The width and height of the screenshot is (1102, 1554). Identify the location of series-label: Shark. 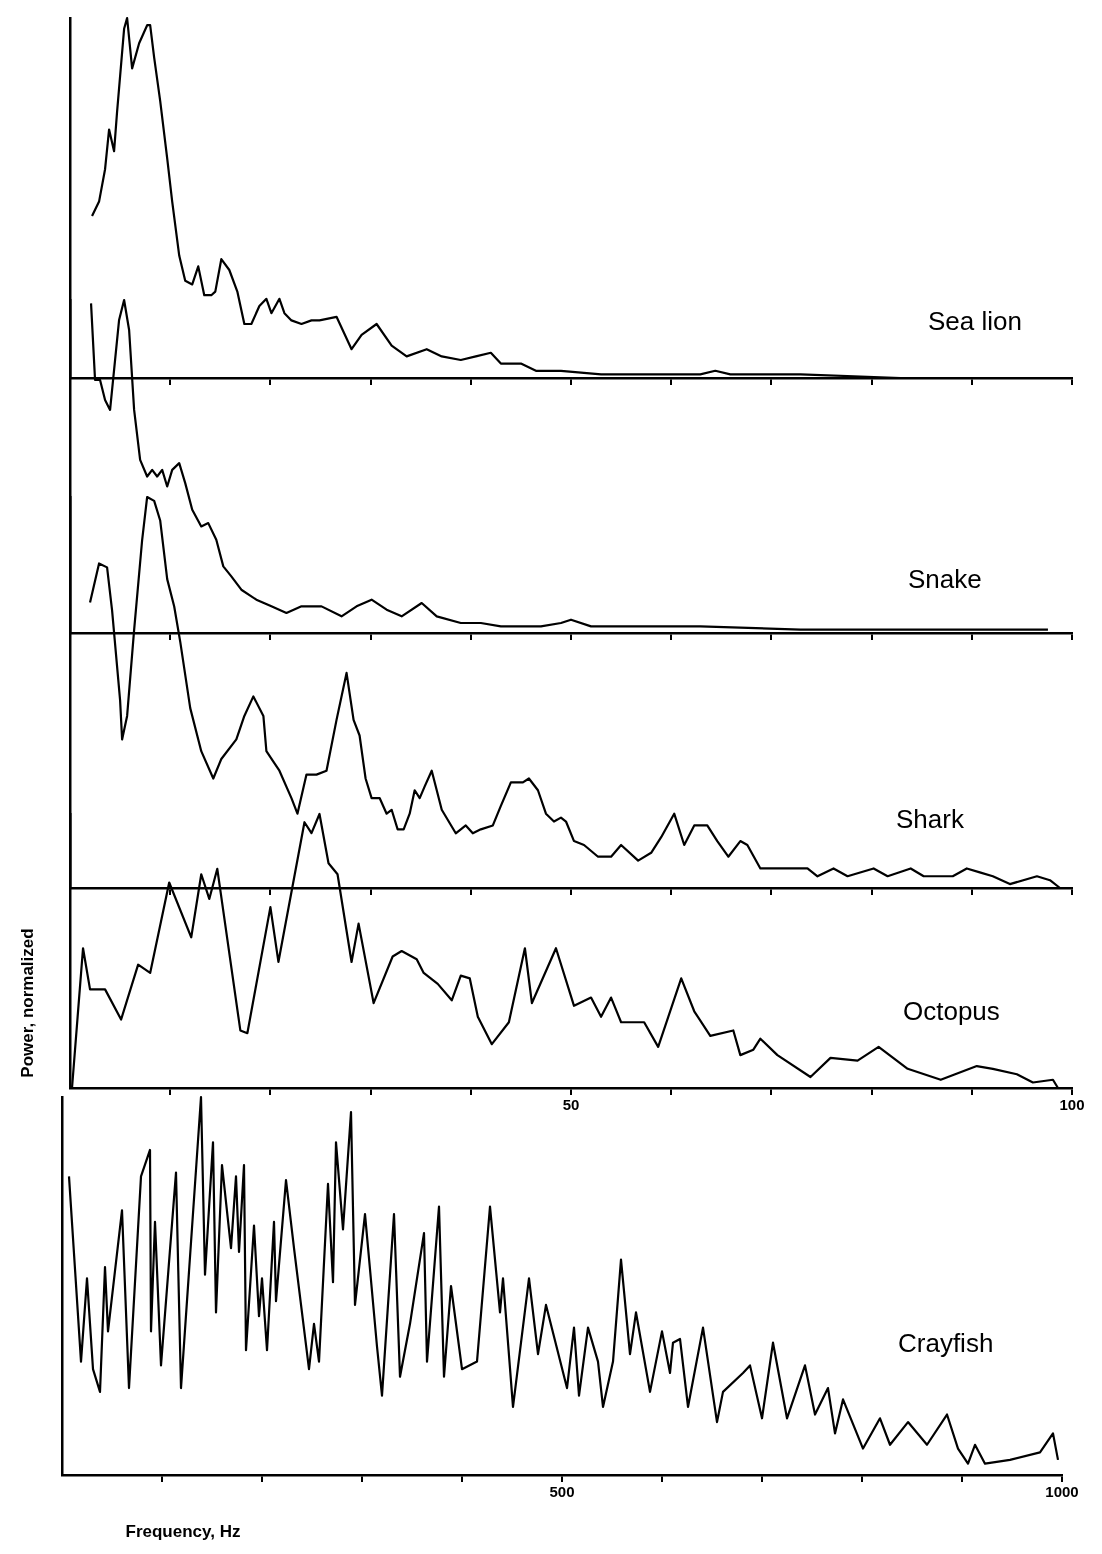
(930, 819).